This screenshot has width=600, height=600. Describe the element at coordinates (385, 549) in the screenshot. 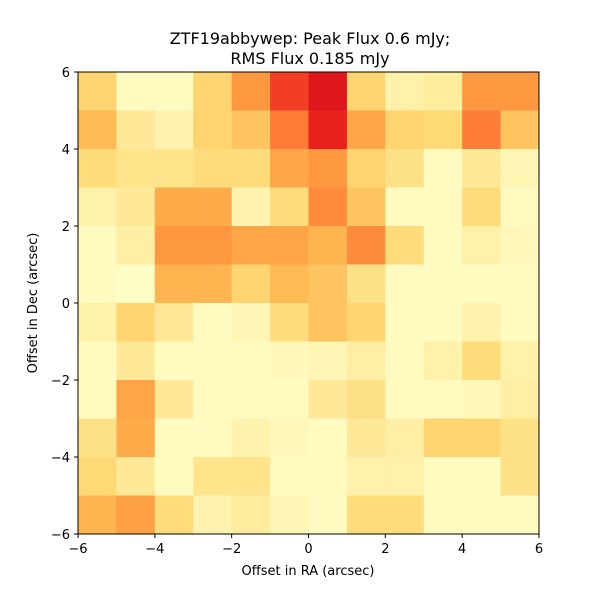

I see `x-tick-label: 2` at that location.